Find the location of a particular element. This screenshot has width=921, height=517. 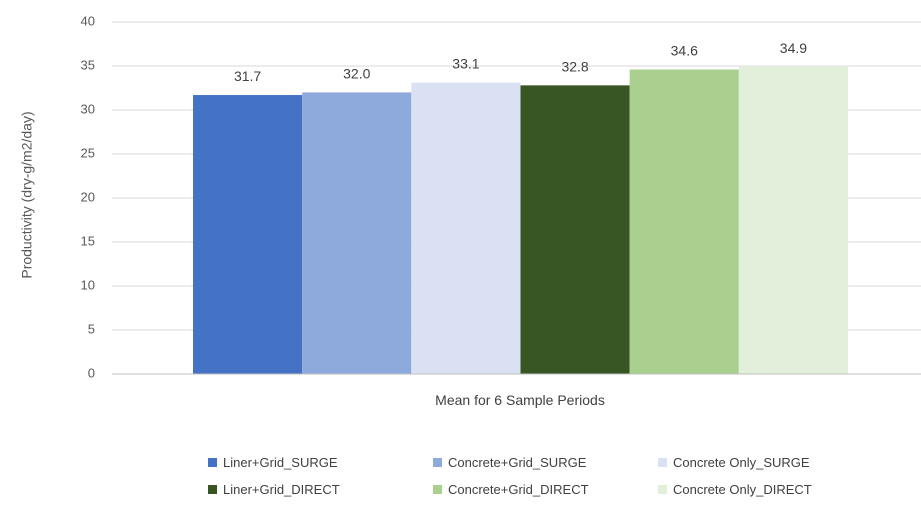

legend-item: Concrete+Grid_DIRECT is located at coordinates (545, 489).